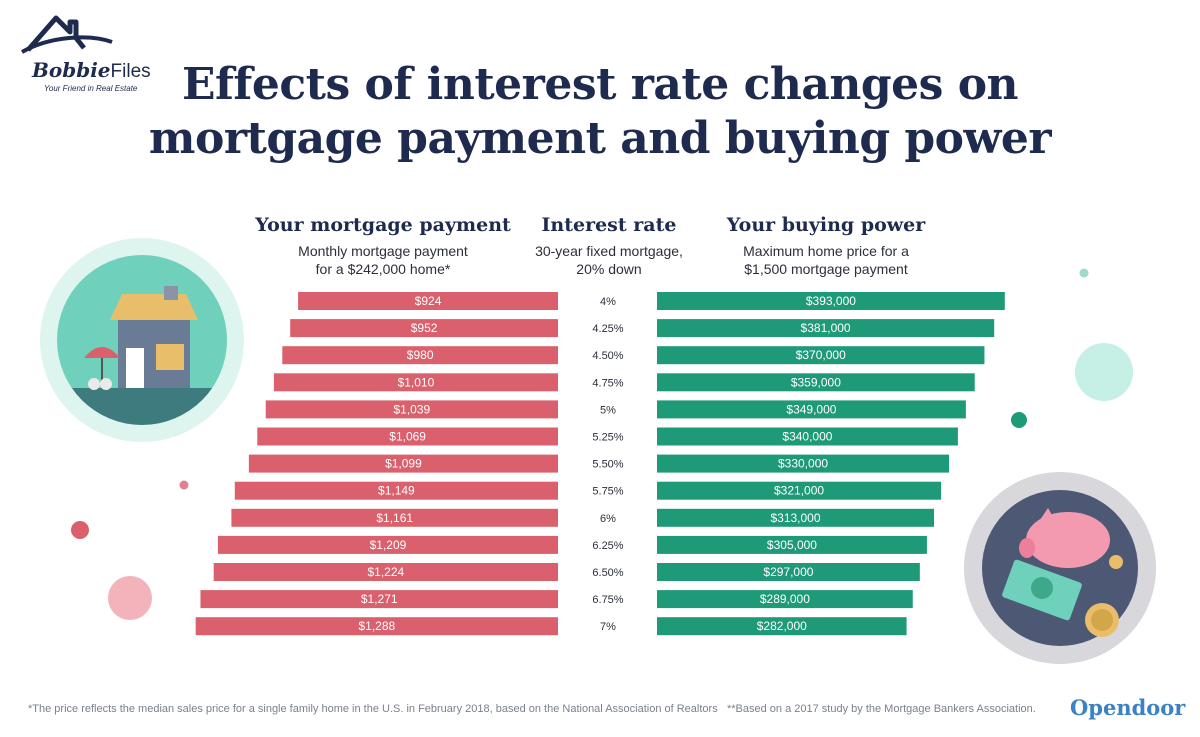 The image size is (1200, 737). I want to click on logo: BobbieFiles Your Friend in Real Estate, so click(94, 55).